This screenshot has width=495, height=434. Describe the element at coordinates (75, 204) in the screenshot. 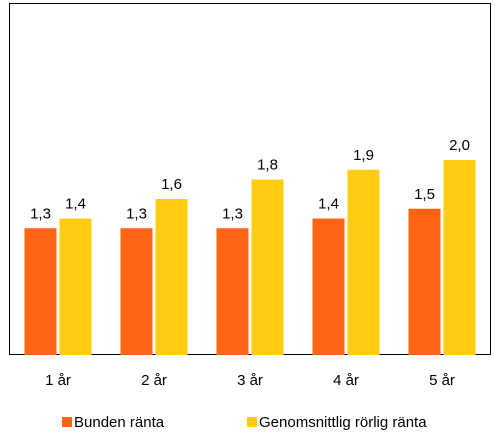

I see `data-label-series-2-1: 1,4` at that location.